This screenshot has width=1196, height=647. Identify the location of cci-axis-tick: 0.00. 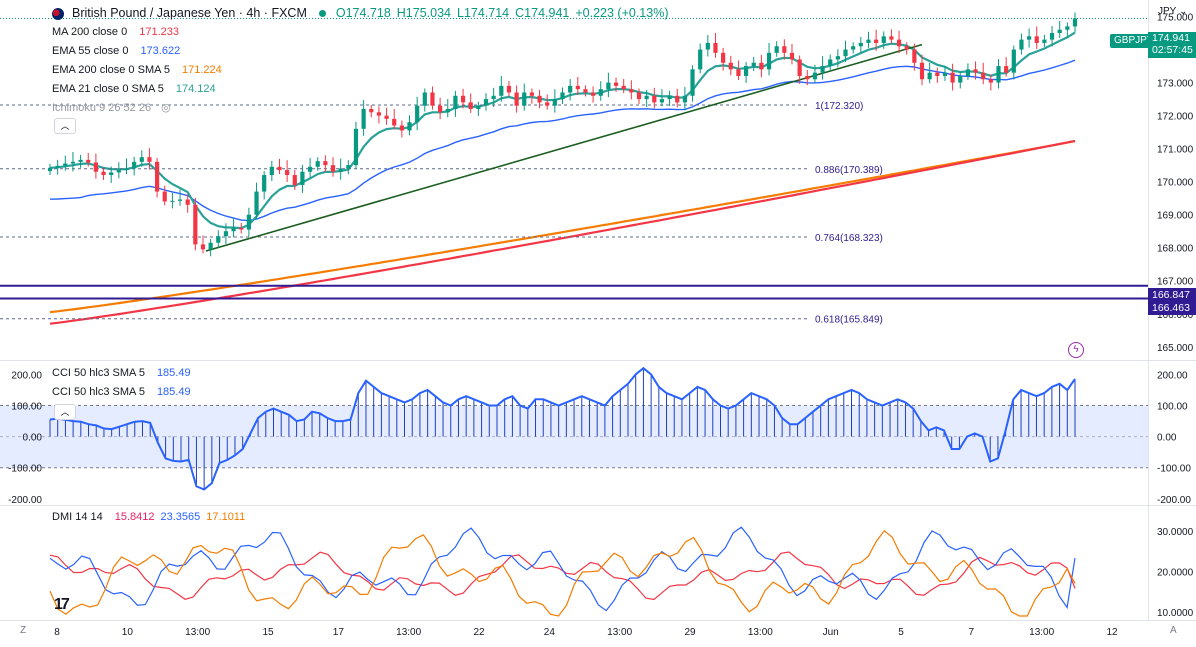
(1167, 438).